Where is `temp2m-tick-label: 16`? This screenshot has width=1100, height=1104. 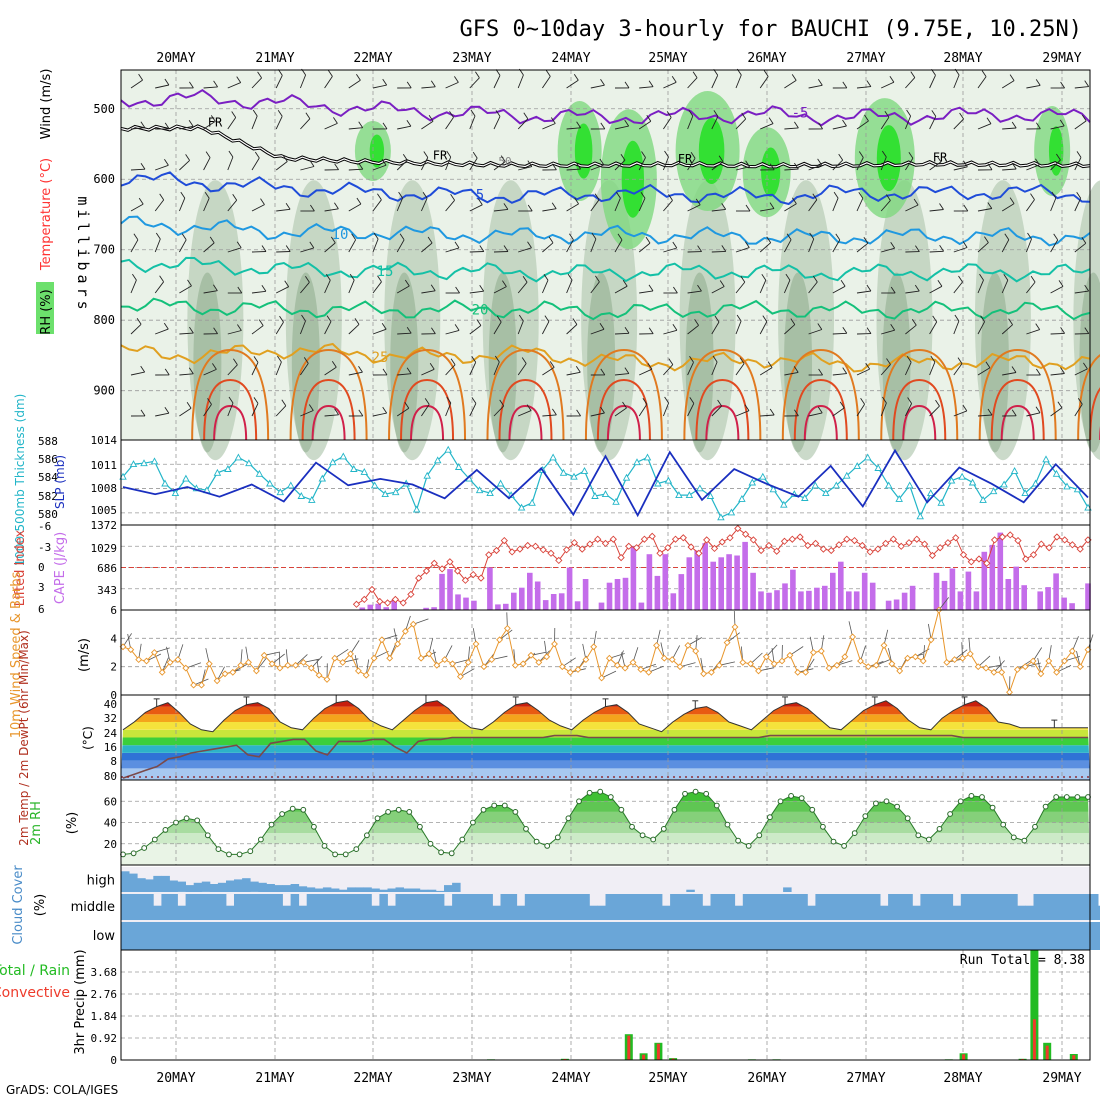
temp2m-tick-label: 16 is located at coordinates (110, 747).